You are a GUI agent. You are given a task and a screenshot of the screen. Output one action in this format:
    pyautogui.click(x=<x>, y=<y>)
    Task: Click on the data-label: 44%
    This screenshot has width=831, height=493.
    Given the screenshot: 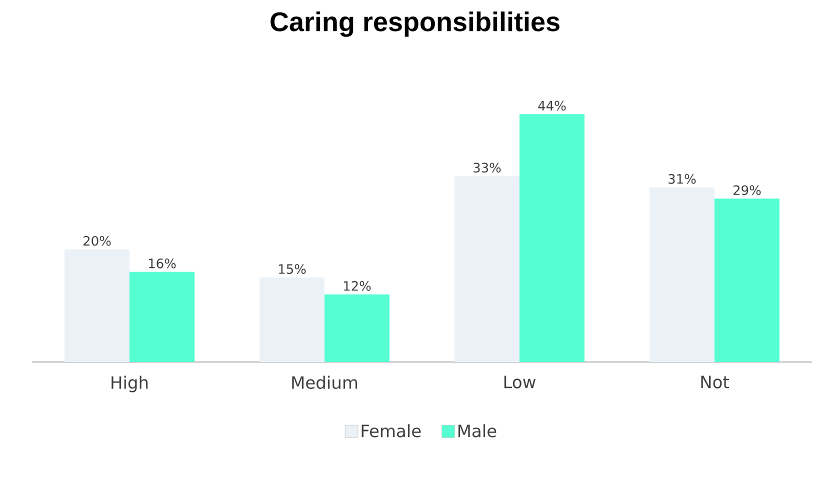 What is the action you would take?
    pyautogui.click(x=552, y=105)
    